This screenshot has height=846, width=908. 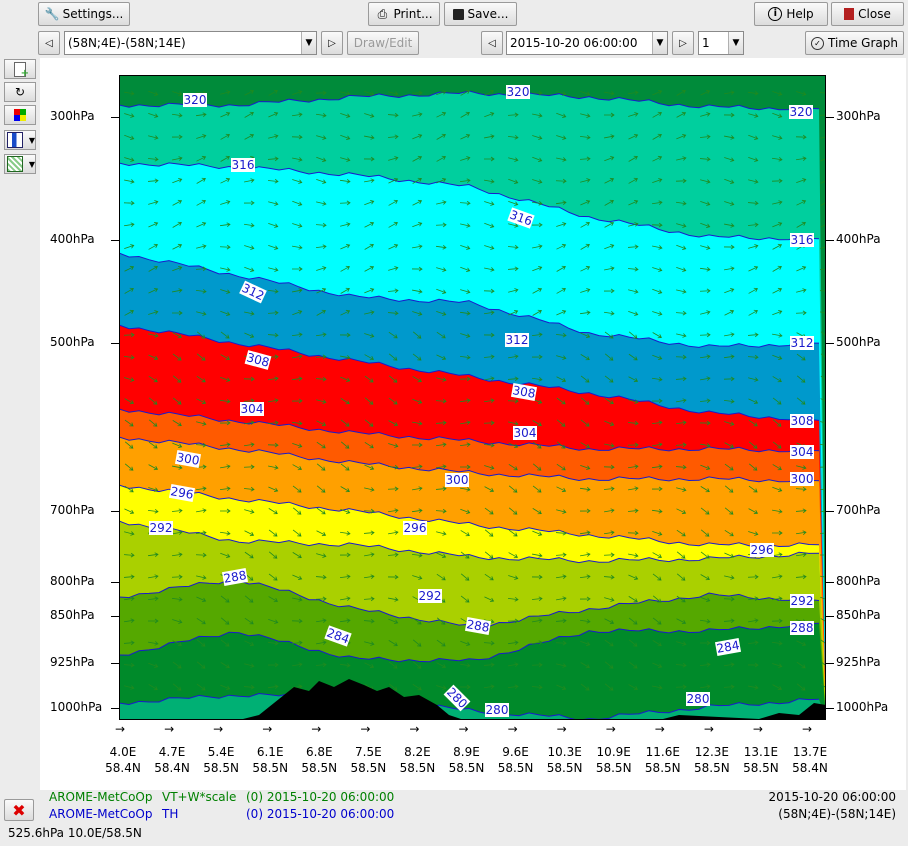 I want to click on next-section-button: ▷, so click(x=332, y=43).